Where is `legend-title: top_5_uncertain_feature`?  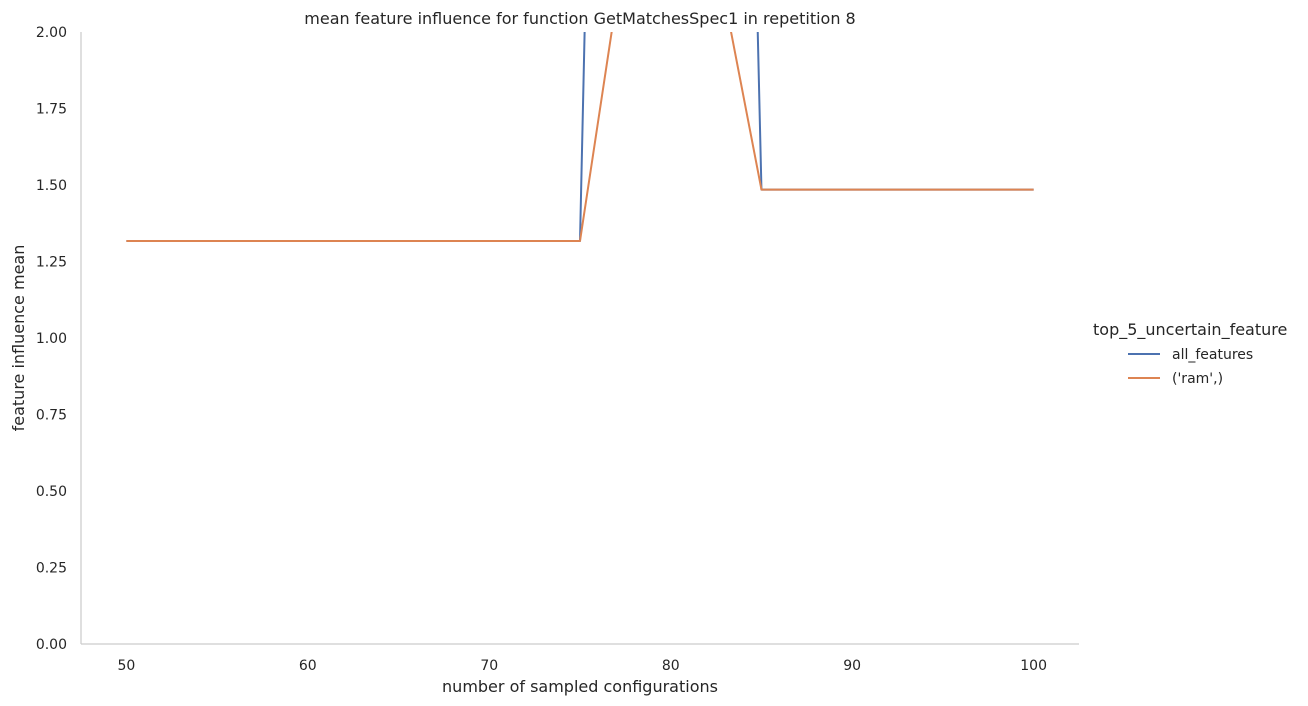
legend-title: top_5_uncertain_feature is located at coordinates (1190, 330).